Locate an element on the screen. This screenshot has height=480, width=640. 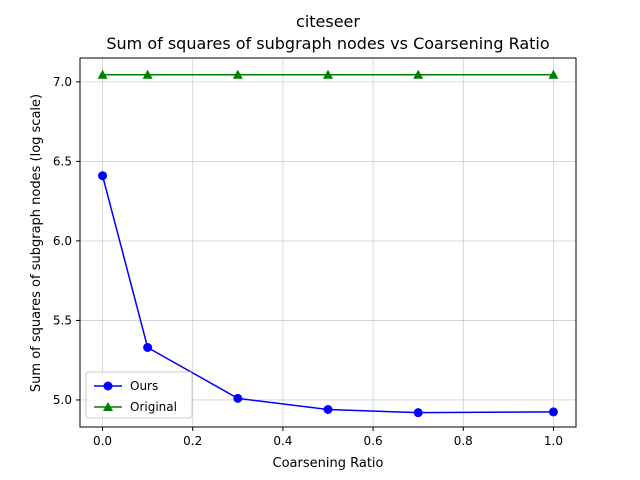
legend: Ours Original is located at coordinates (139, 395).